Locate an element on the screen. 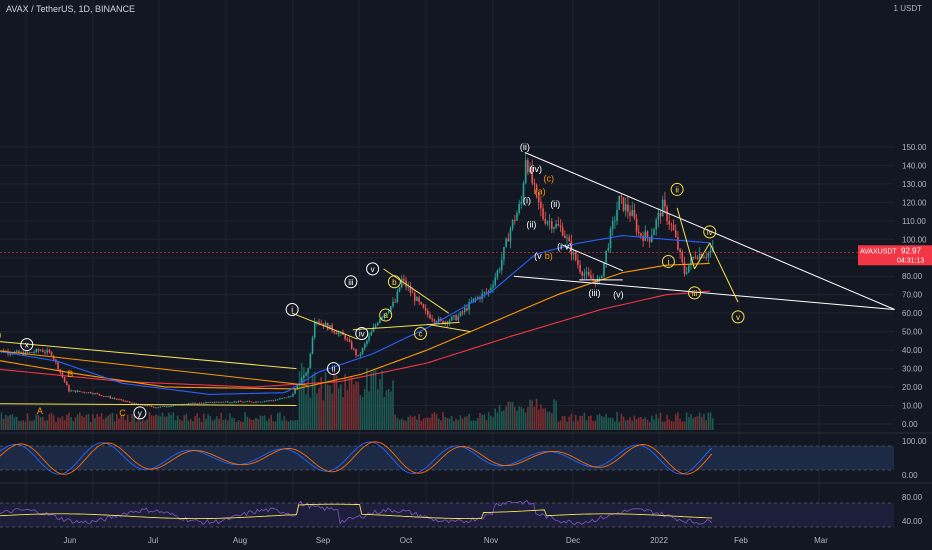 The image size is (932, 550). currency-label: 1 USDT is located at coordinates (907, 8).